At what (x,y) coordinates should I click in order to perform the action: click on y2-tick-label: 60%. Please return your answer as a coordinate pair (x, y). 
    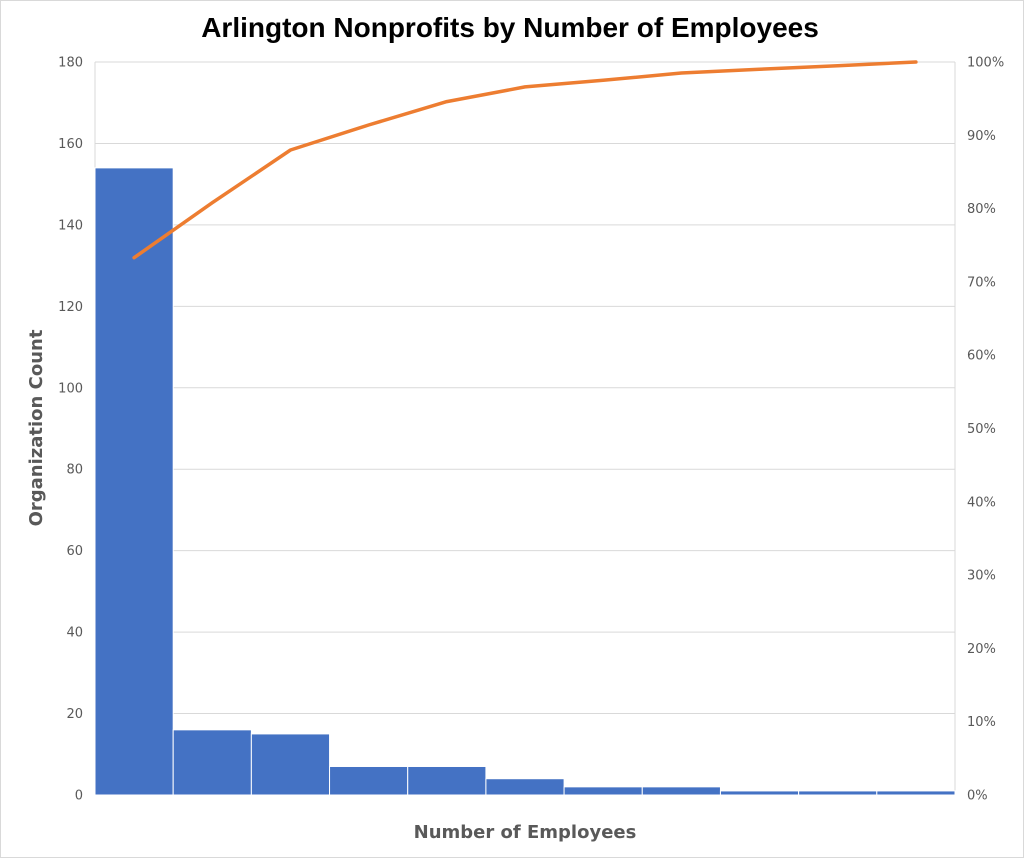
    Looking at the image, I should click on (981, 356).